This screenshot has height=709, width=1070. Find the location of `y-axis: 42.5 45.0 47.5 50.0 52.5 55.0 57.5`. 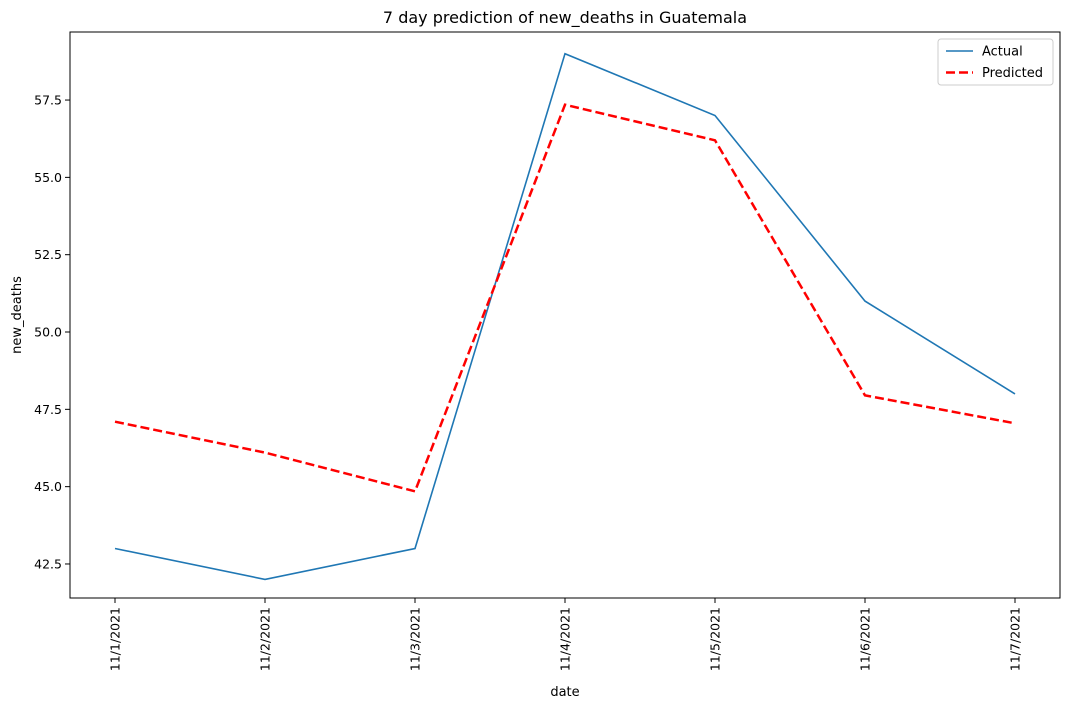

y-axis: 42.5 45.0 47.5 50.0 52.5 55.0 57.5 is located at coordinates (52, 332).